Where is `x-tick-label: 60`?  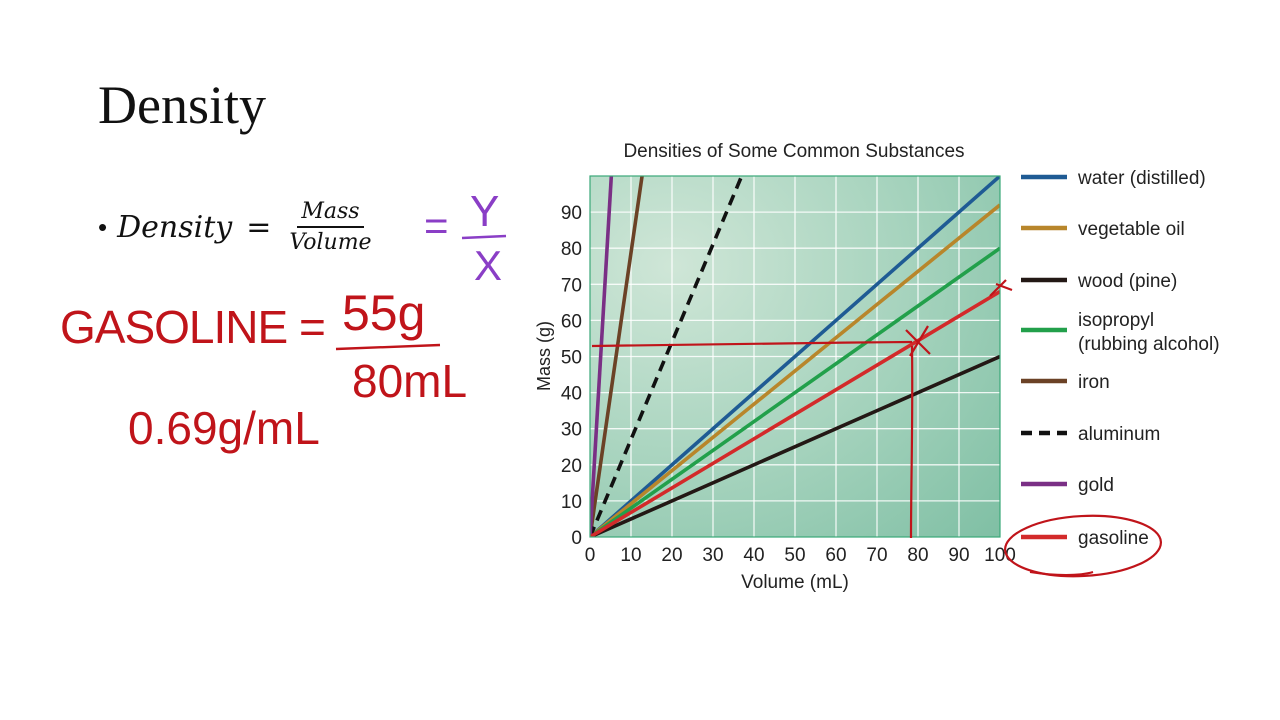
x-tick-label: 60 is located at coordinates (835, 555).